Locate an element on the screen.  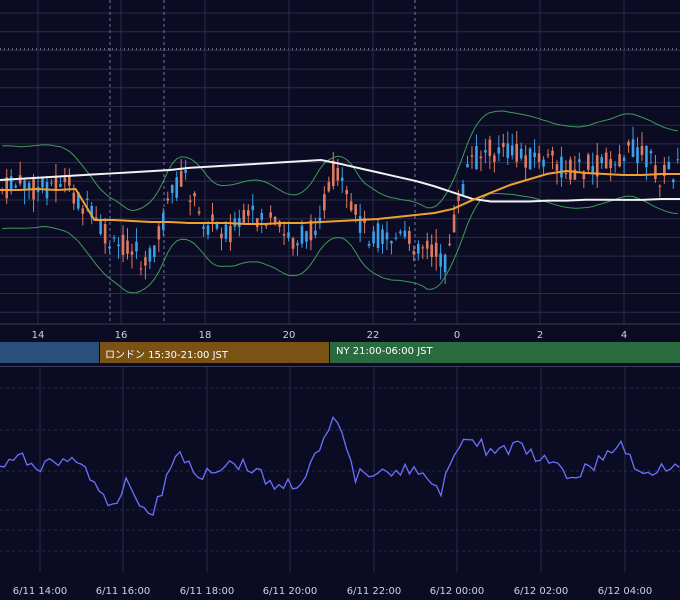
x-tick-label: 16 is located at coordinates (121, 335).